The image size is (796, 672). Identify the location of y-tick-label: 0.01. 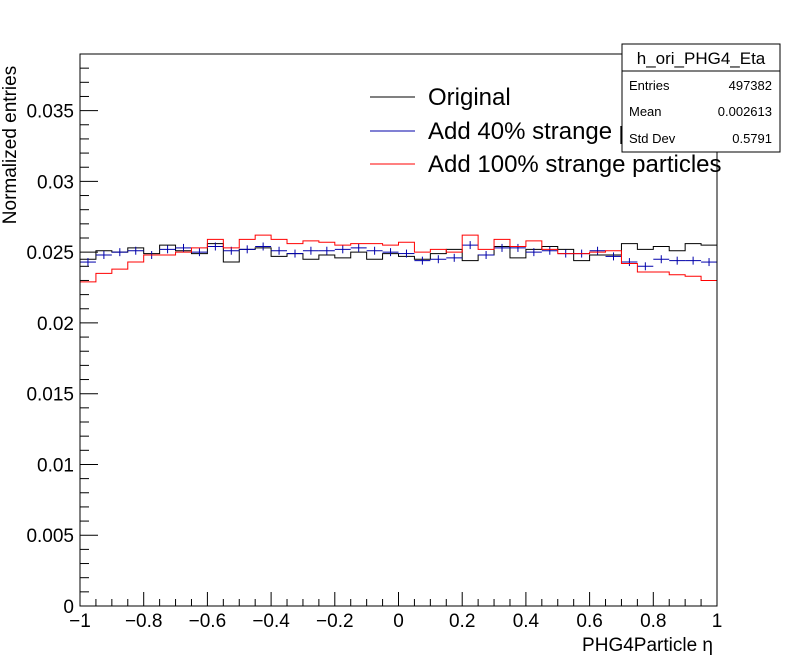
(55, 465).